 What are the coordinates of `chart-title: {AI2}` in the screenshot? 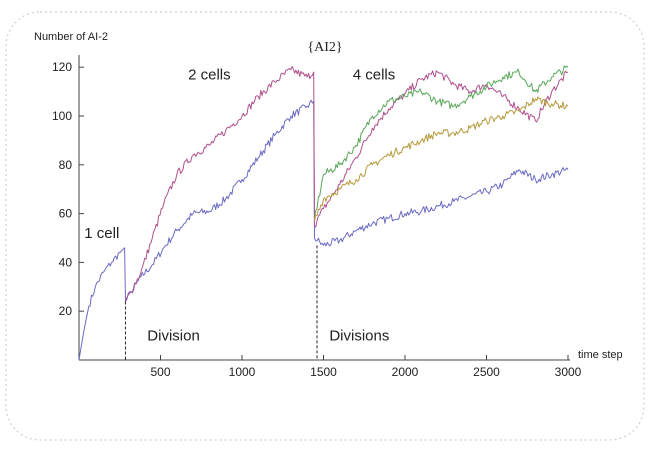 It's located at (324, 47).